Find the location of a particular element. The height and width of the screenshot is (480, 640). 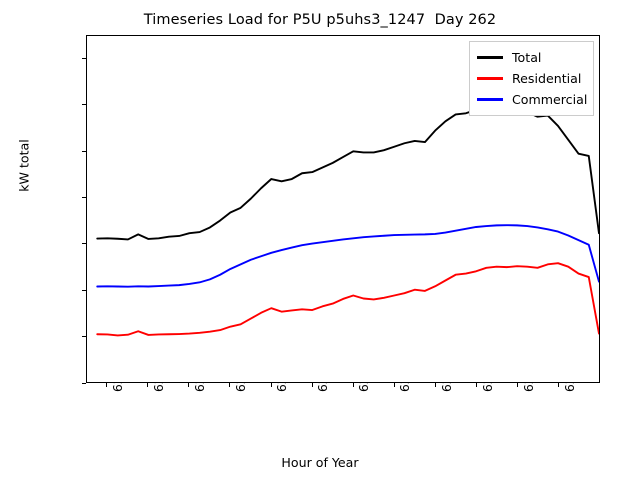

y-axis-label: kW total is located at coordinates (24, 165).